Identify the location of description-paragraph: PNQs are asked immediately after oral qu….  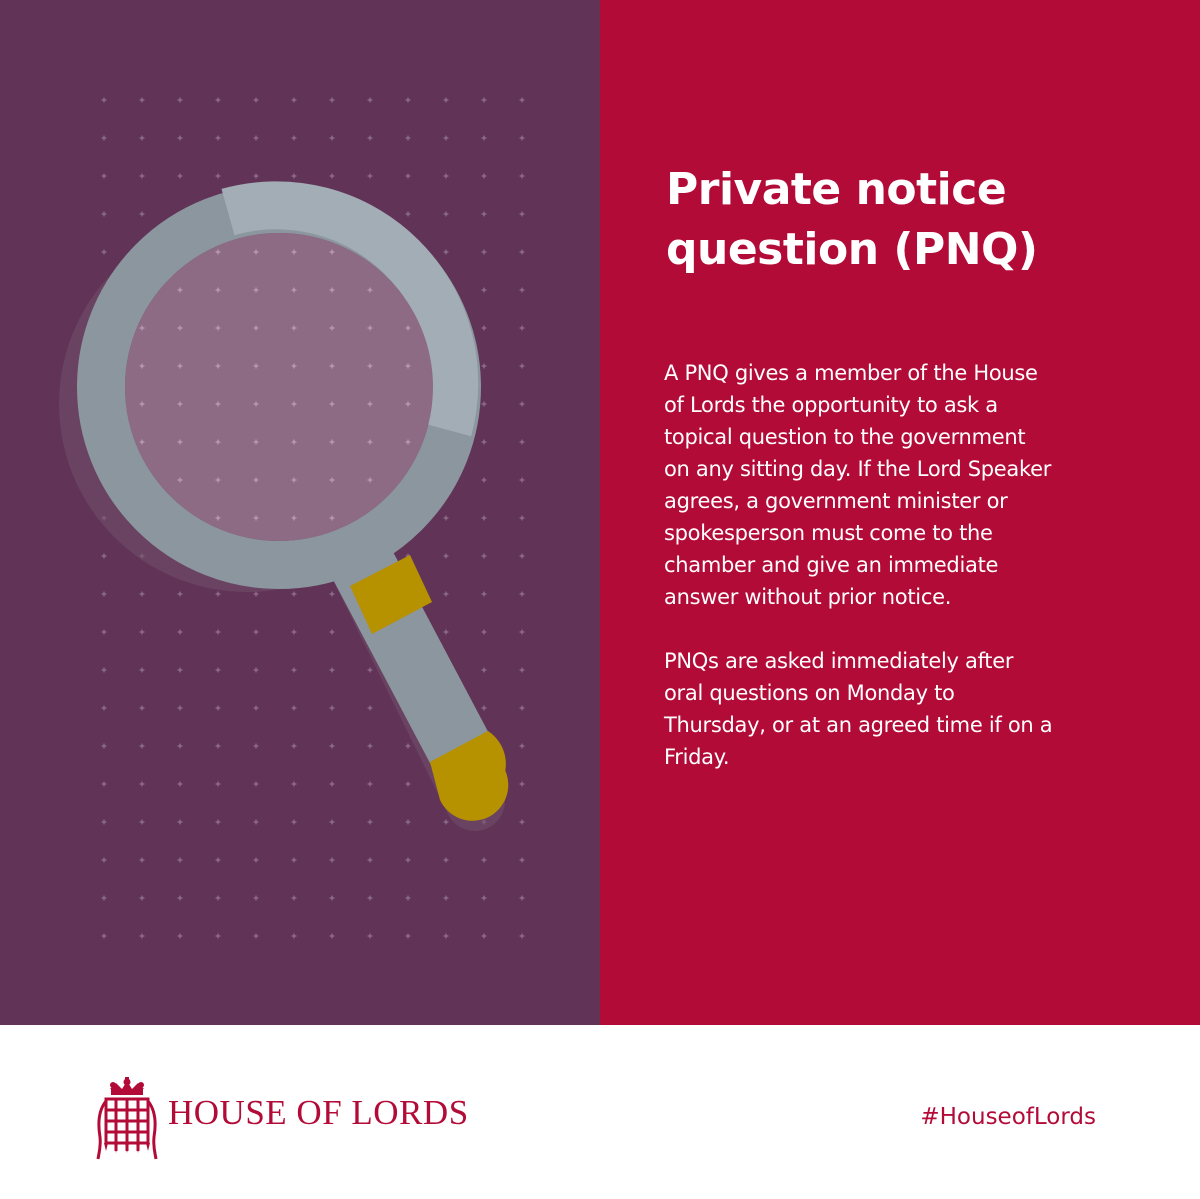
(922, 709).